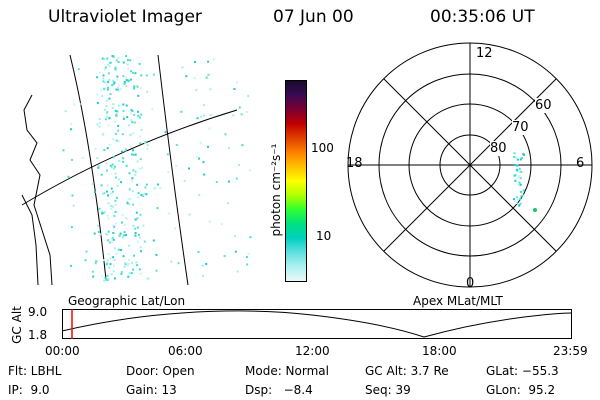 Image resolution: width=600 pixels, height=400 pixels. Describe the element at coordinates (29, 390) in the screenshot. I see `ip-status: IP: 9.0` at that location.